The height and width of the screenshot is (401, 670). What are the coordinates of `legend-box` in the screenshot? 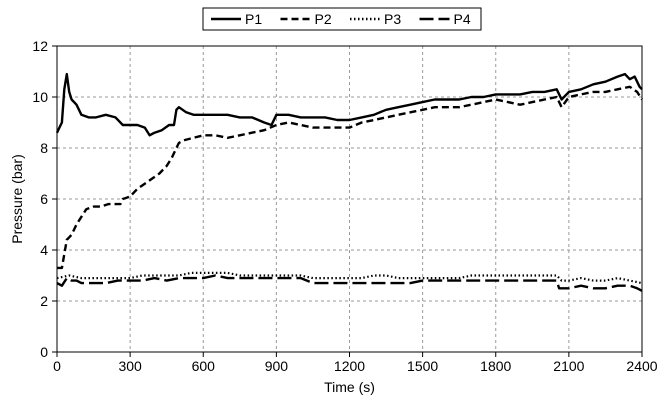 It's located at (342, 19).